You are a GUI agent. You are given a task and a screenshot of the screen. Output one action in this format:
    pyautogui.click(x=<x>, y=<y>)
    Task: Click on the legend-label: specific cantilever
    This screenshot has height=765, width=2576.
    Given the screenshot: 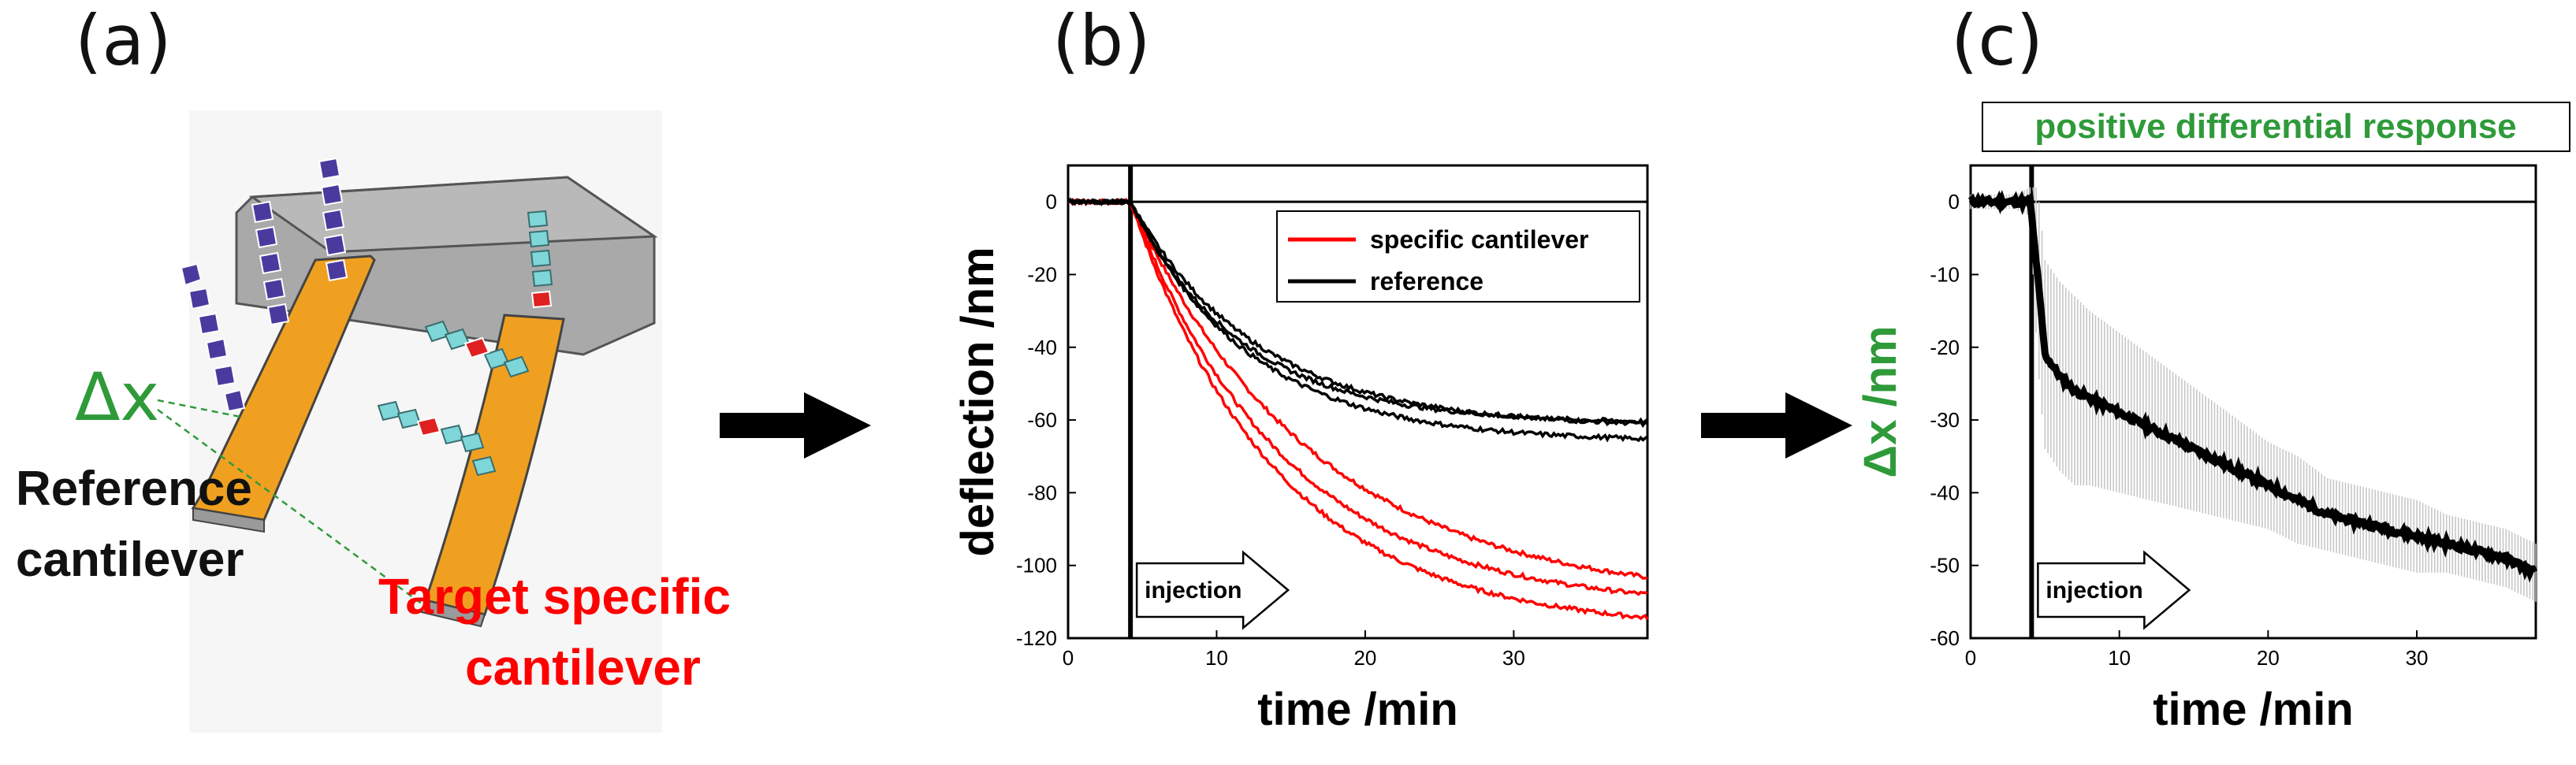 What is the action you would take?
    pyautogui.click(x=1479, y=239)
    